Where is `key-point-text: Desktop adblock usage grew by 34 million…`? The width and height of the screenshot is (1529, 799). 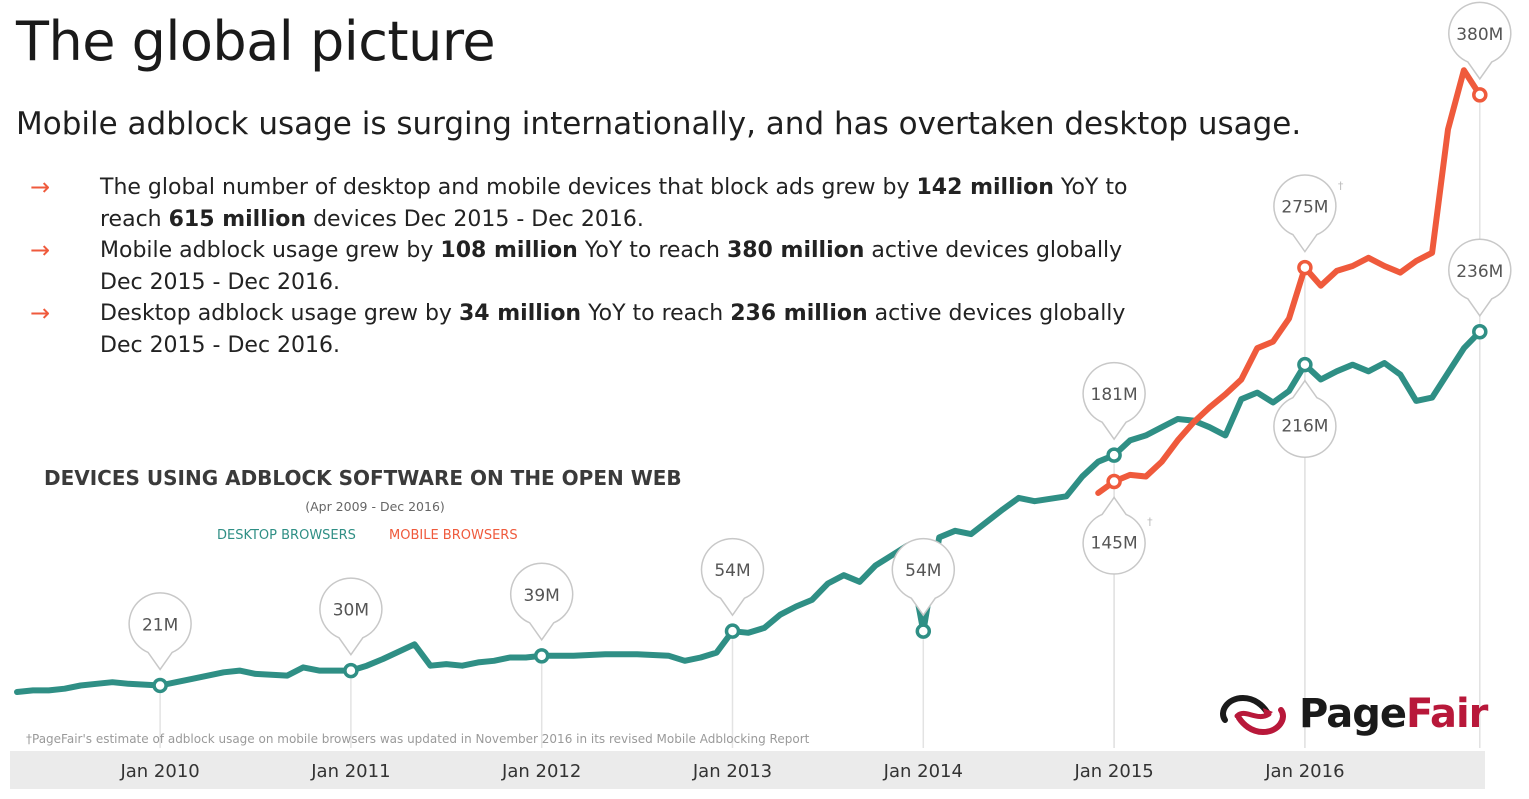 key-point-text: Desktop adblock usage grew by 34 million… is located at coordinates (613, 329).